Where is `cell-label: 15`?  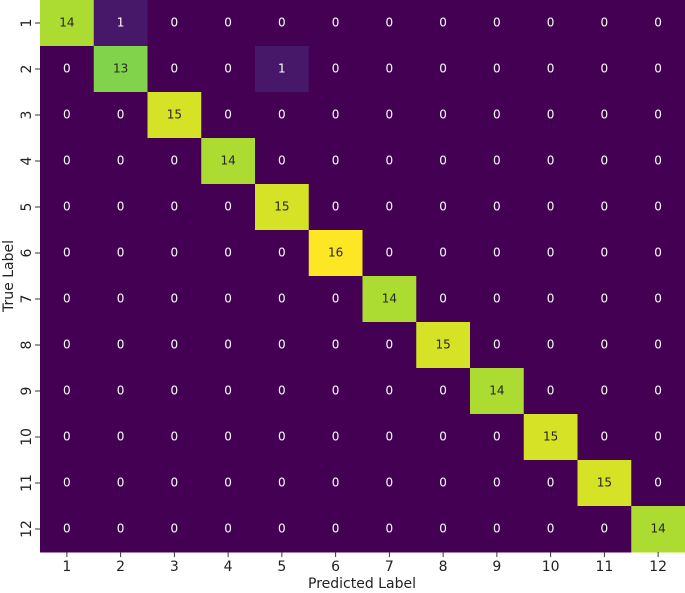
cell-label: 15 is located at coordinates (281, 207).